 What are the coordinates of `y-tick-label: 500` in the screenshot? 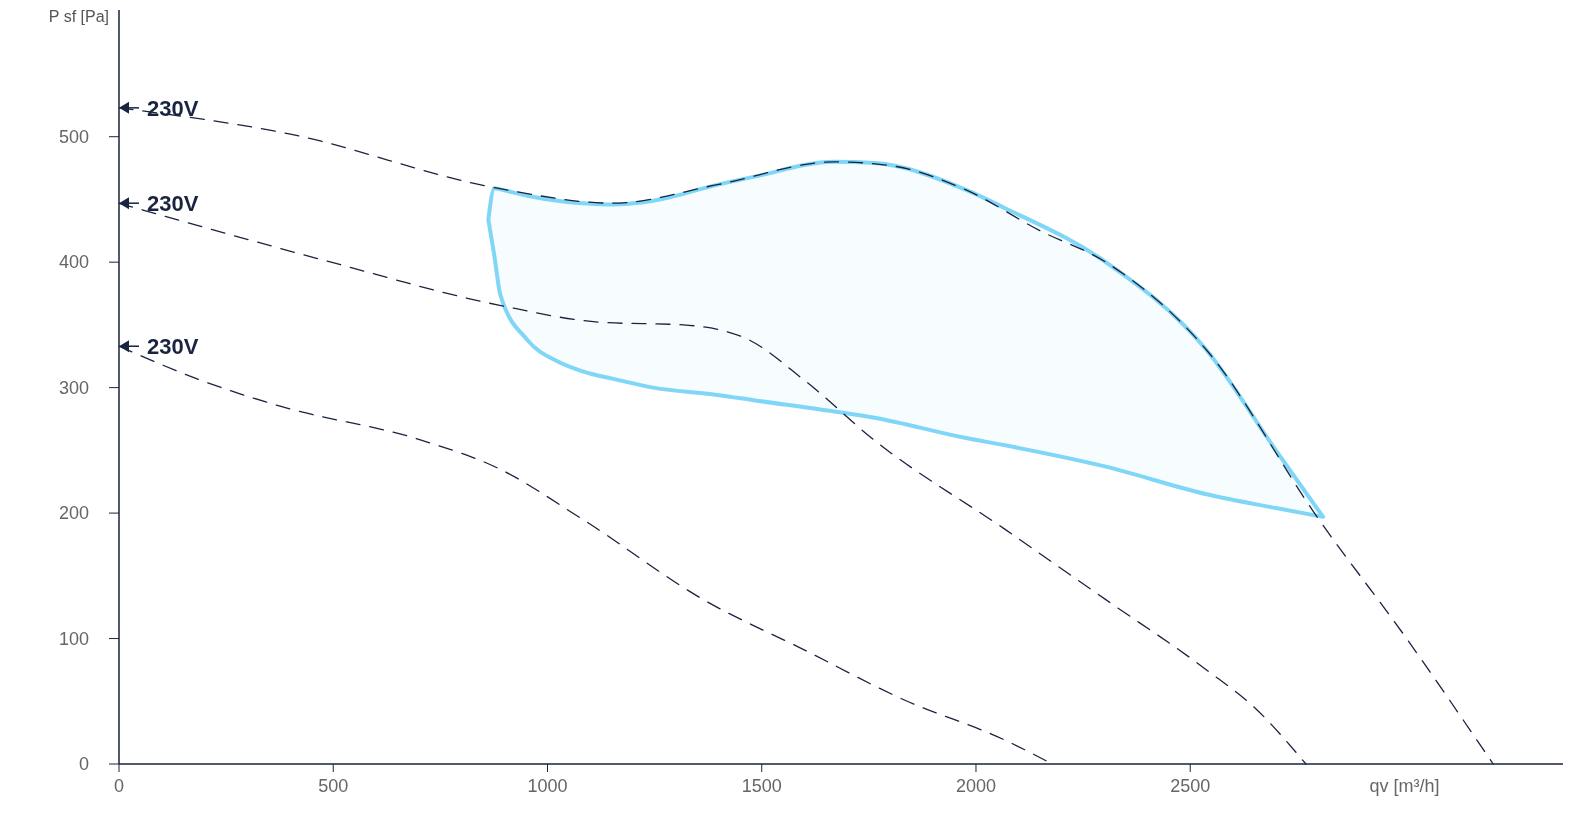 It's located at (73, 137).